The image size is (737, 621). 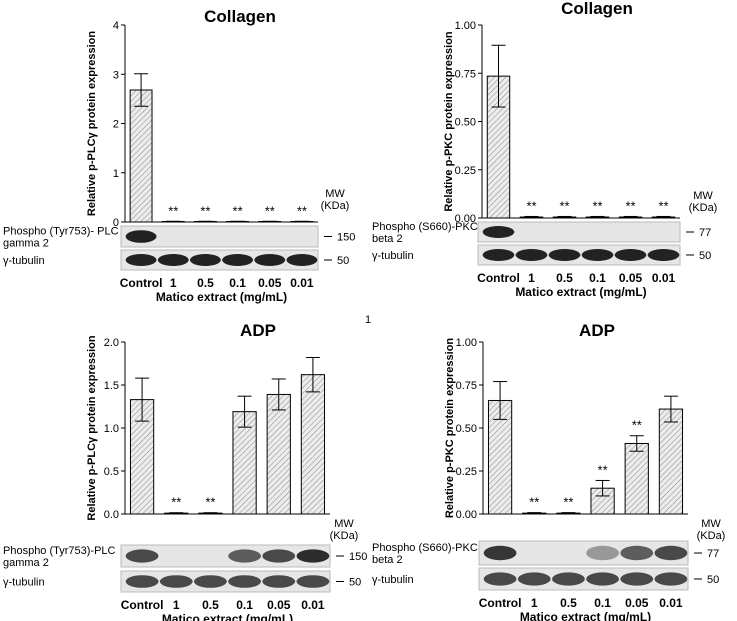 What do you see at coordinates (116, 26) in the screenshot?
I see `y-tick-label: 4` at bounding box center [116, 26].